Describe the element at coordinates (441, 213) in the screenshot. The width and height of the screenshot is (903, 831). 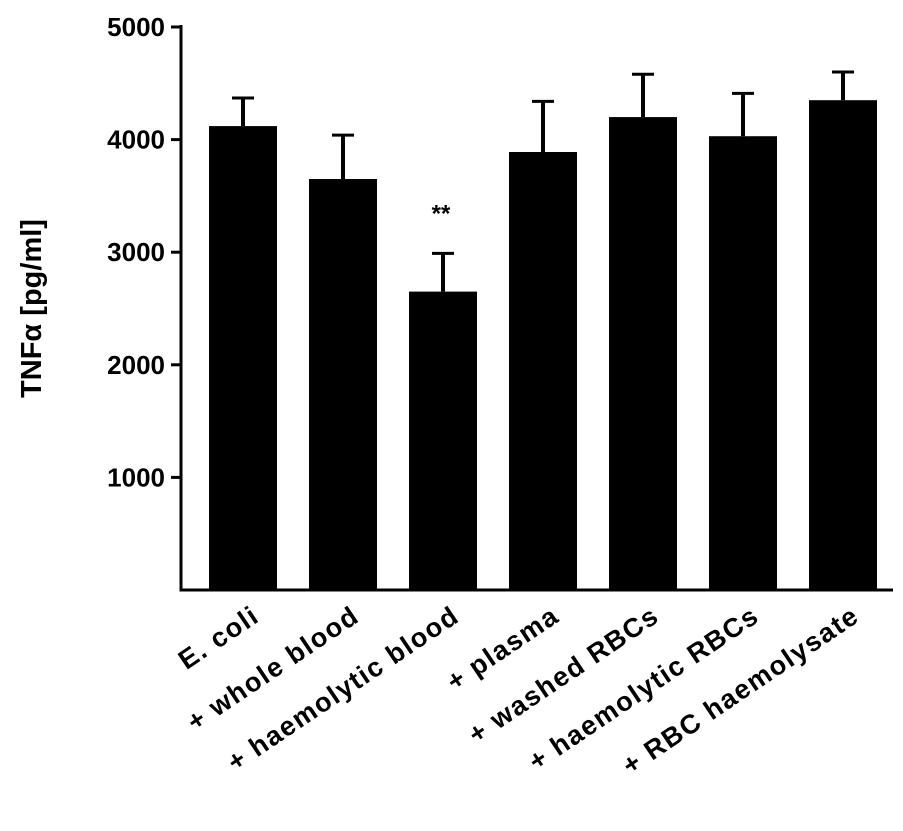
I see `significance-annotation: **` at that location.